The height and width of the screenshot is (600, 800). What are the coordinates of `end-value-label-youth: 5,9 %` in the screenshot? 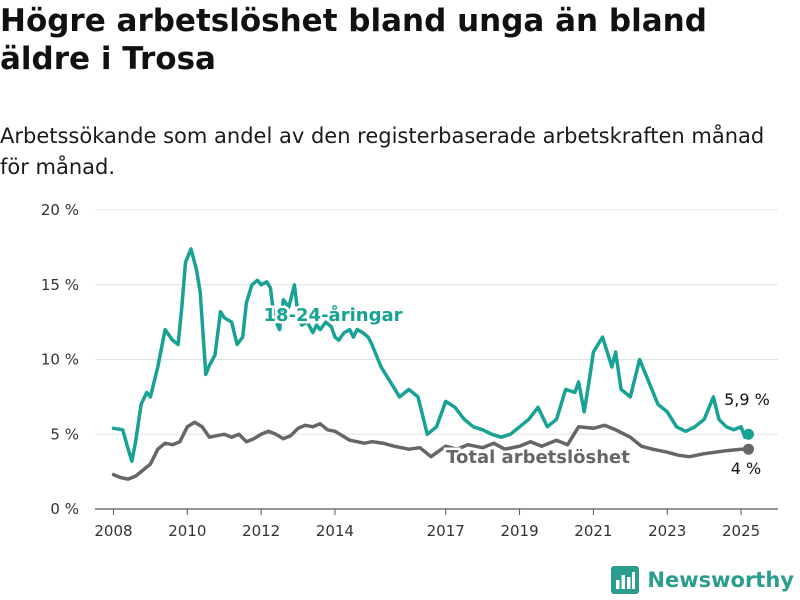 It's located at (747, 399).